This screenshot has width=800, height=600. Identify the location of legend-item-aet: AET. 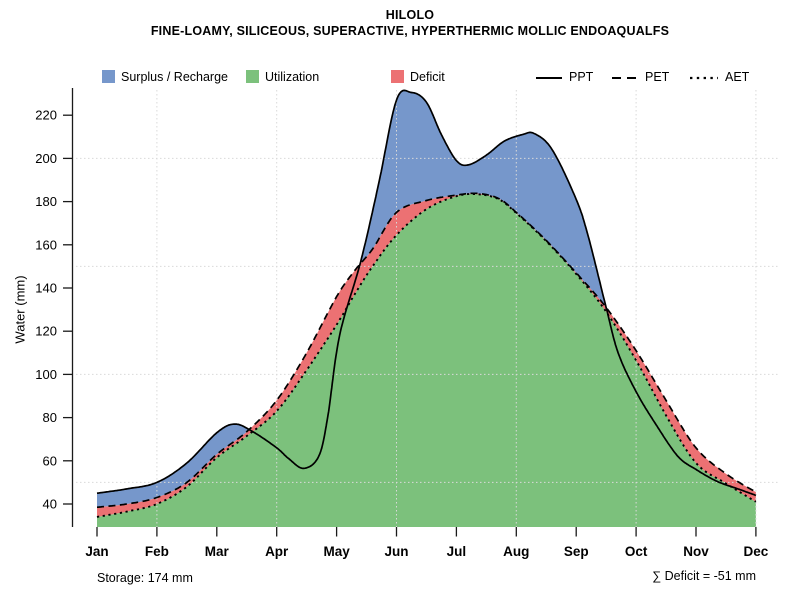
(719, 76).